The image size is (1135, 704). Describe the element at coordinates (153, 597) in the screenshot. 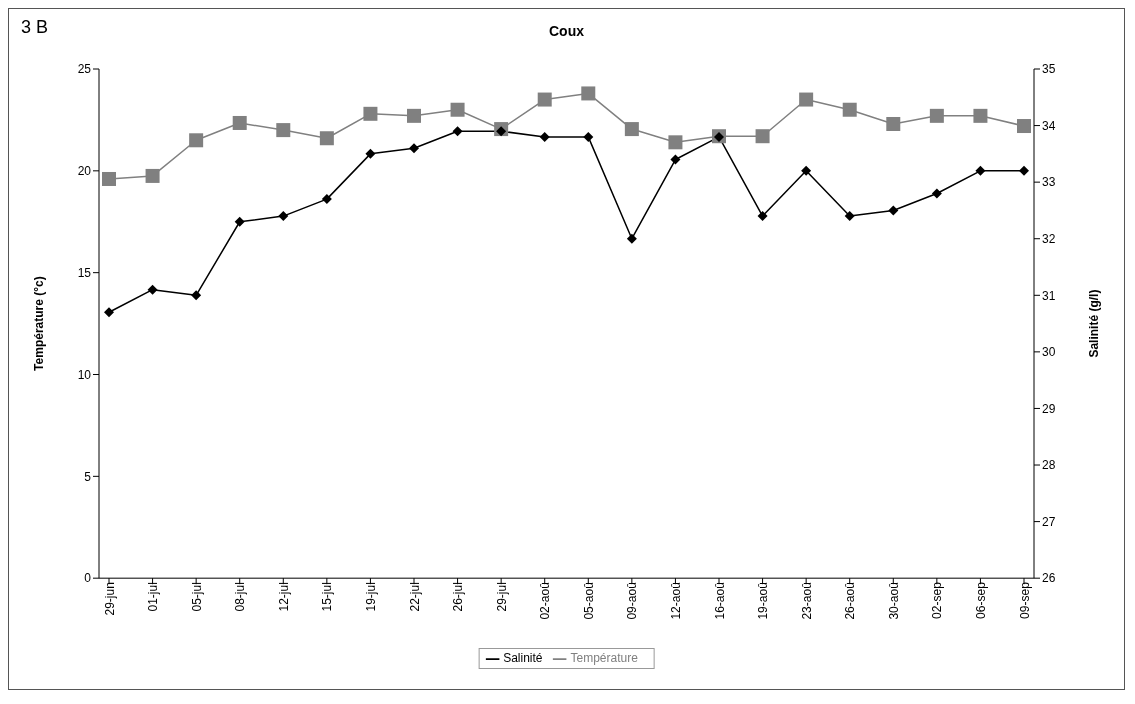

I see `x-tick-label: 01-jul` at that location.